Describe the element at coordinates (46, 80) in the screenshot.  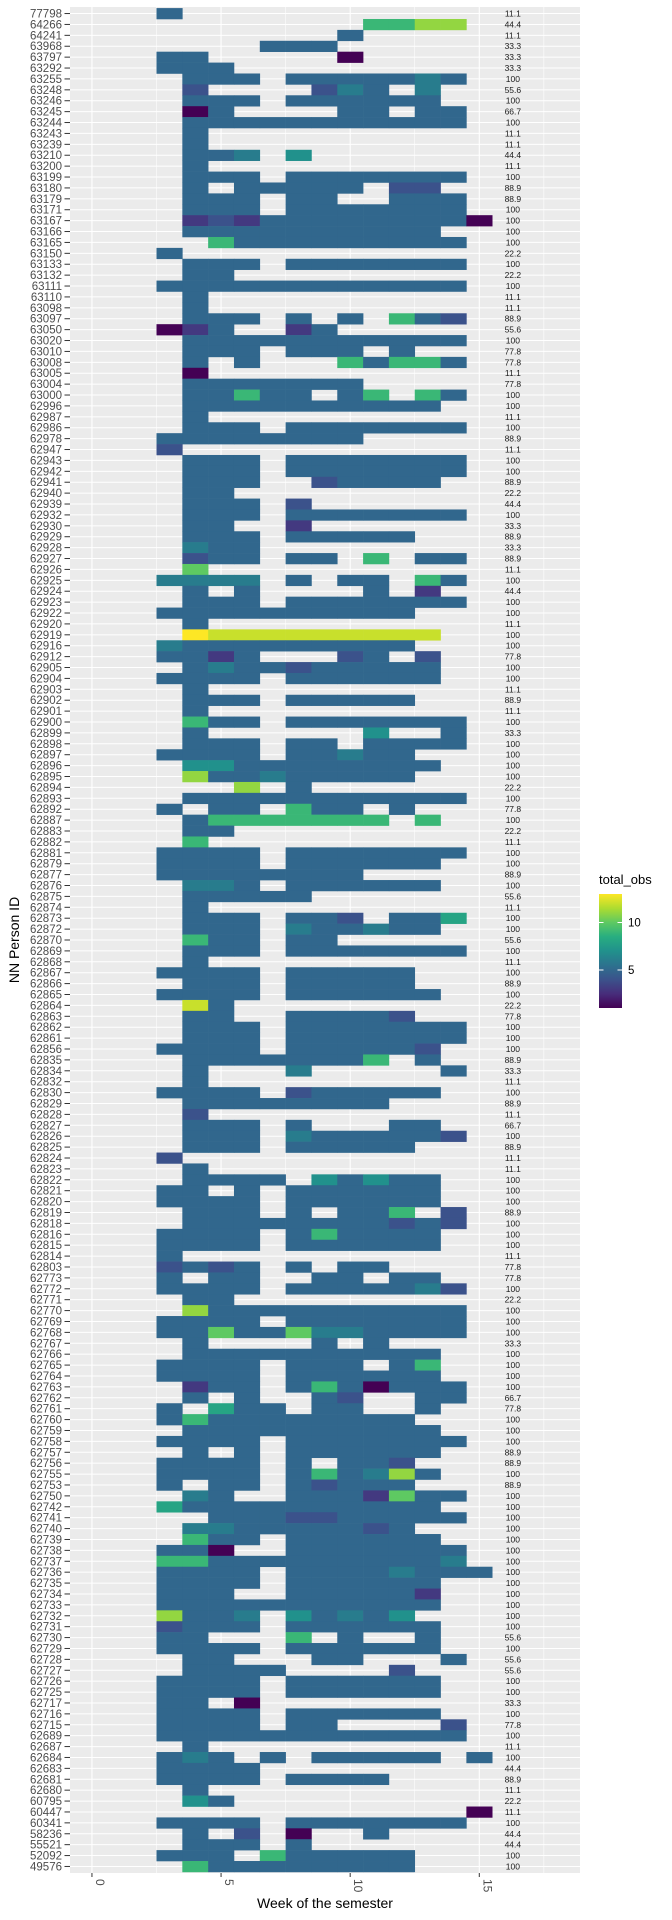
I see `y-tick-label: 63255` at that location.